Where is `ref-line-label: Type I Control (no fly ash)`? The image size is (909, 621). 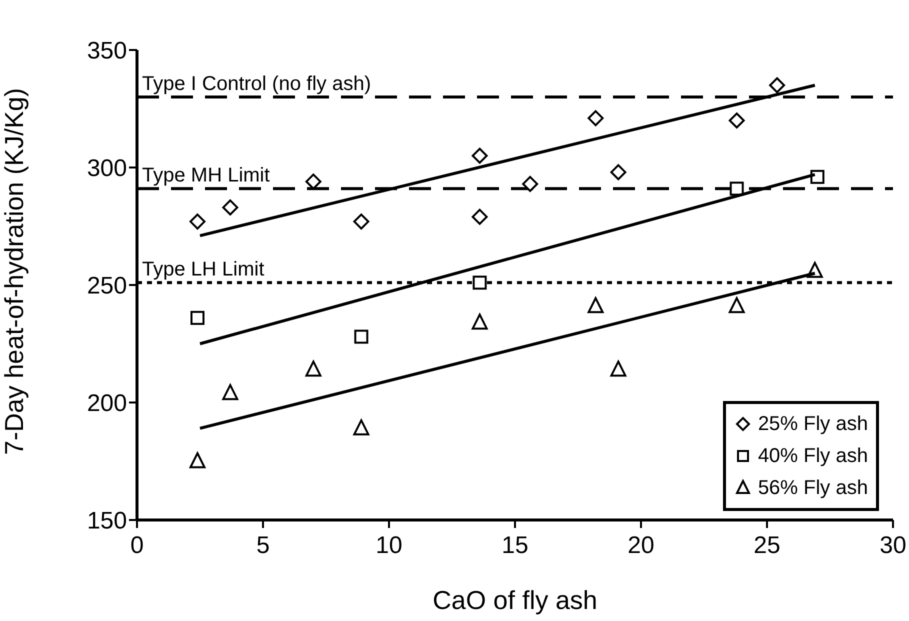
ref-line-label: Type I Control (no fly ash) is located at coordinates (256, 84).